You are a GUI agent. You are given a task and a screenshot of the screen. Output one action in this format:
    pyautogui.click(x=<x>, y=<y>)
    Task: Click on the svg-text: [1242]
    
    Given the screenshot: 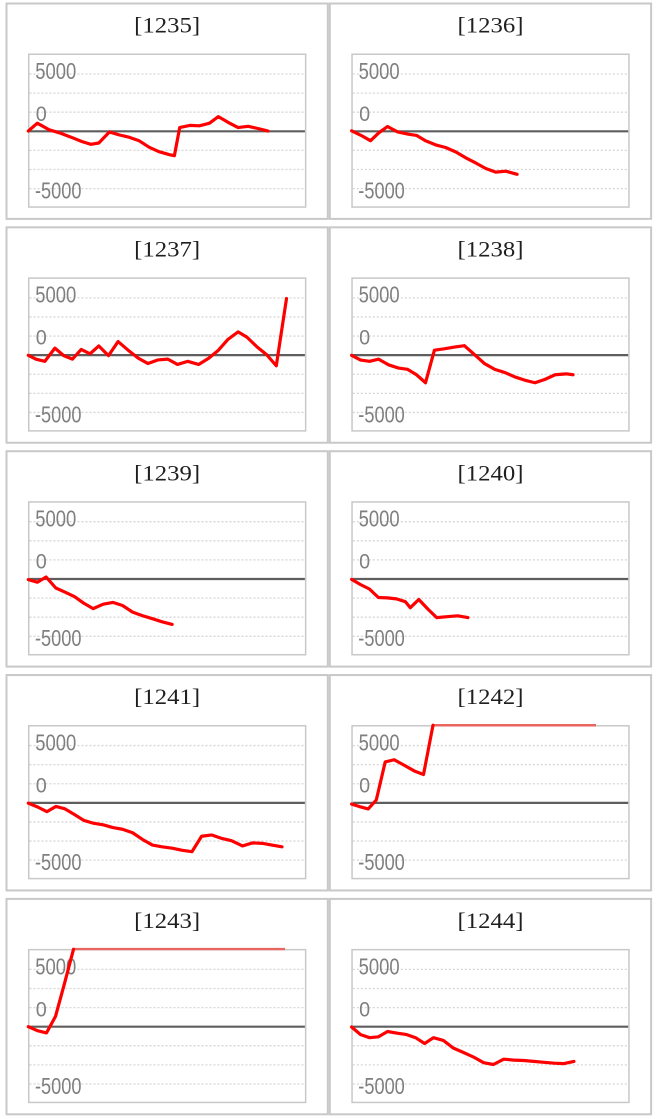 What is the action you would take?
    pyautogui.click(x=491, y=696)
    